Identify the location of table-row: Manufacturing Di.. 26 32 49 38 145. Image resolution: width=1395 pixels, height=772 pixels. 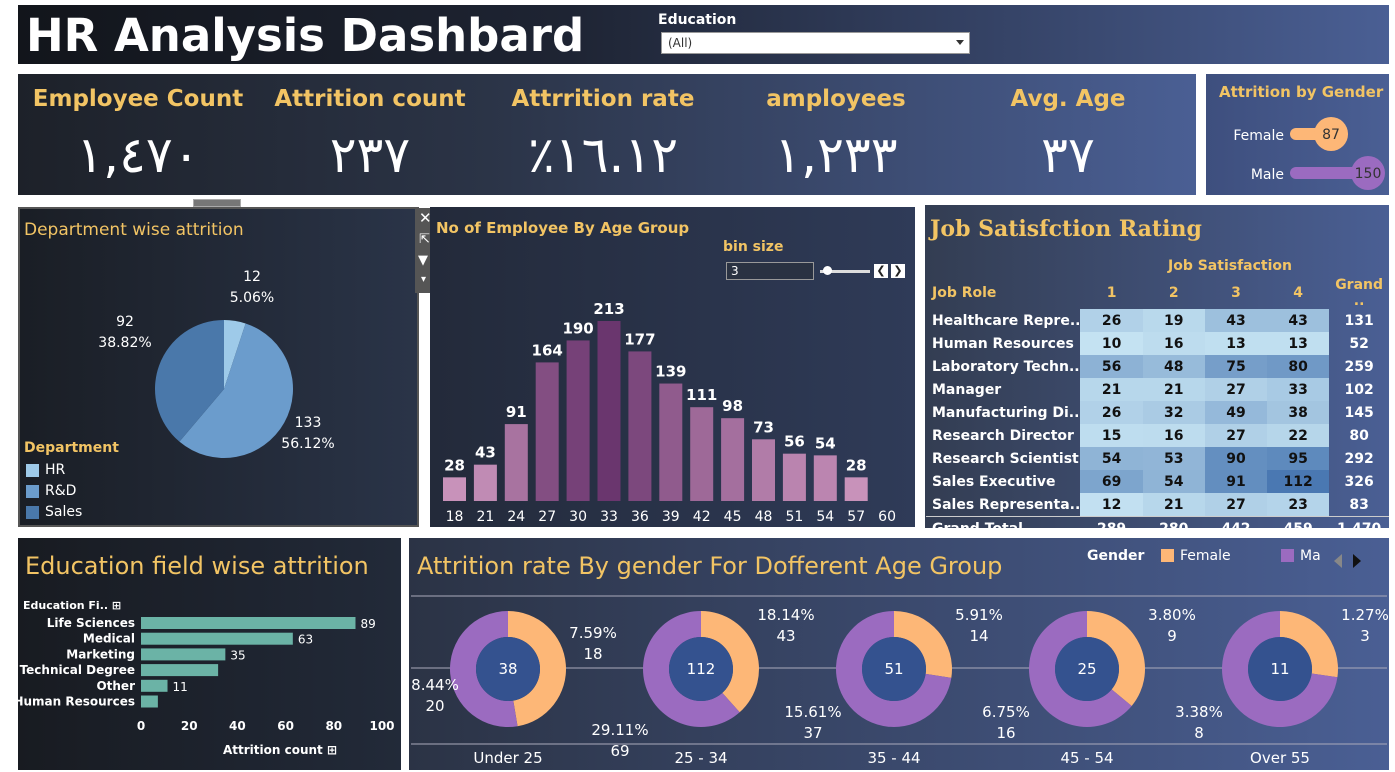
(1157, 412).